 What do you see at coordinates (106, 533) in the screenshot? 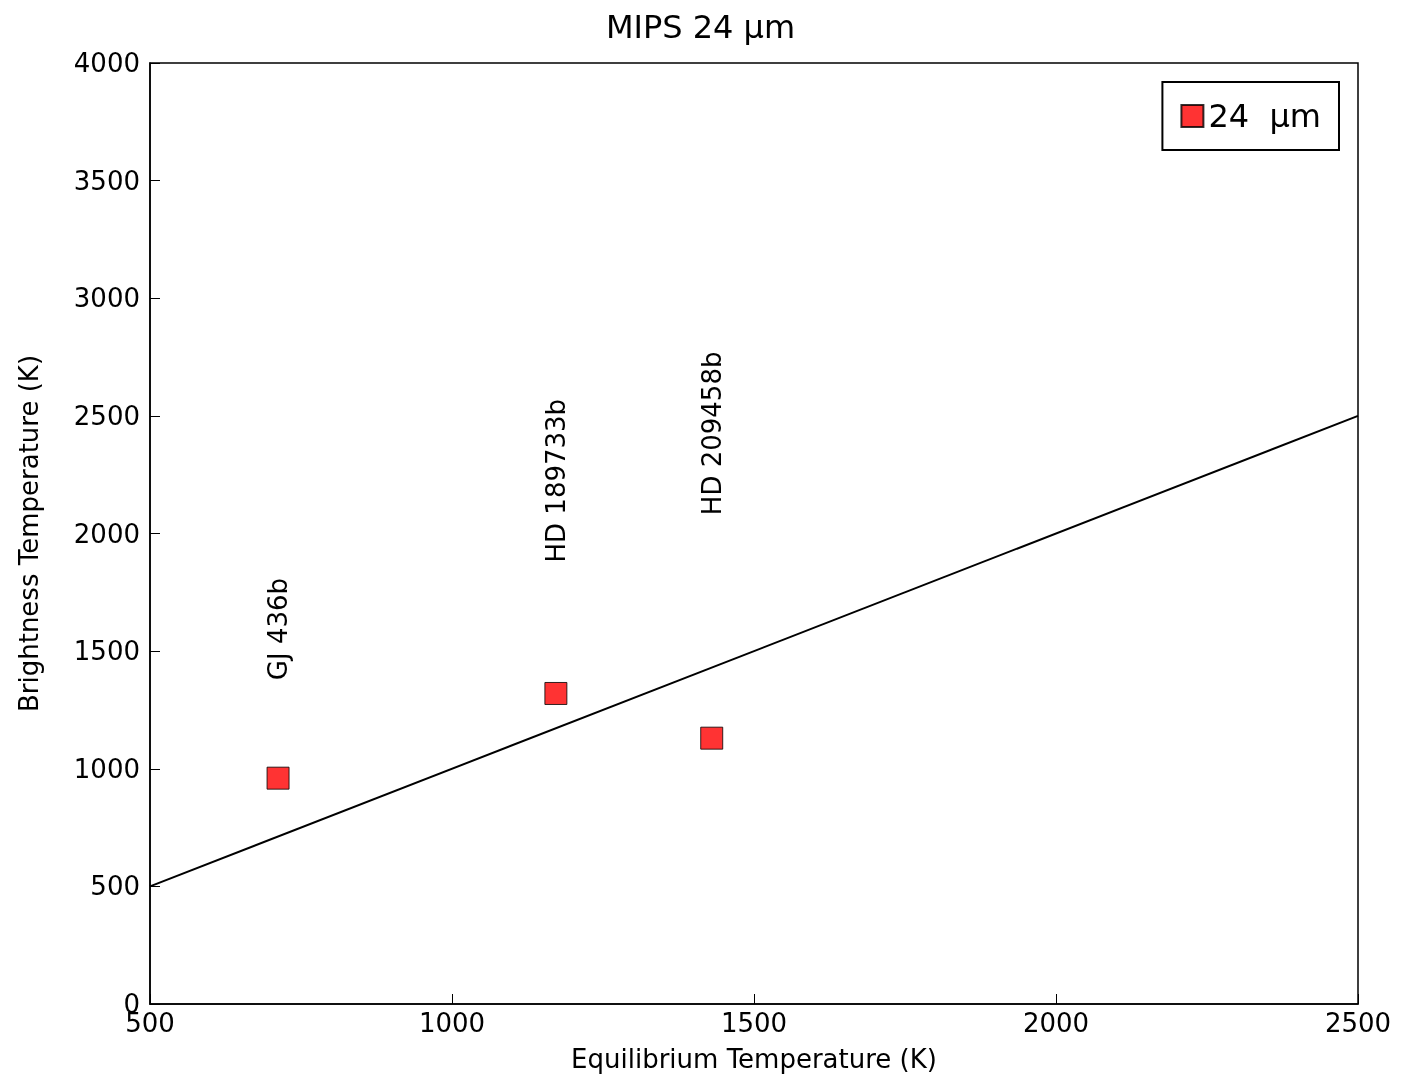
I see `y-tick-label: 2000` at bounding box center [106, 533].